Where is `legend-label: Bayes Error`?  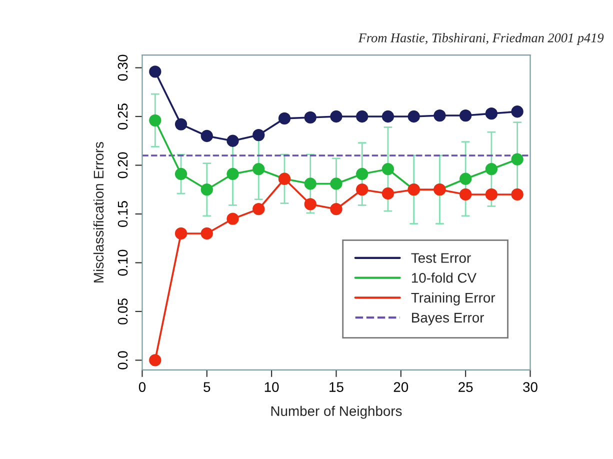 legend-label: Bayes Error is located at coordinates (448, 319).